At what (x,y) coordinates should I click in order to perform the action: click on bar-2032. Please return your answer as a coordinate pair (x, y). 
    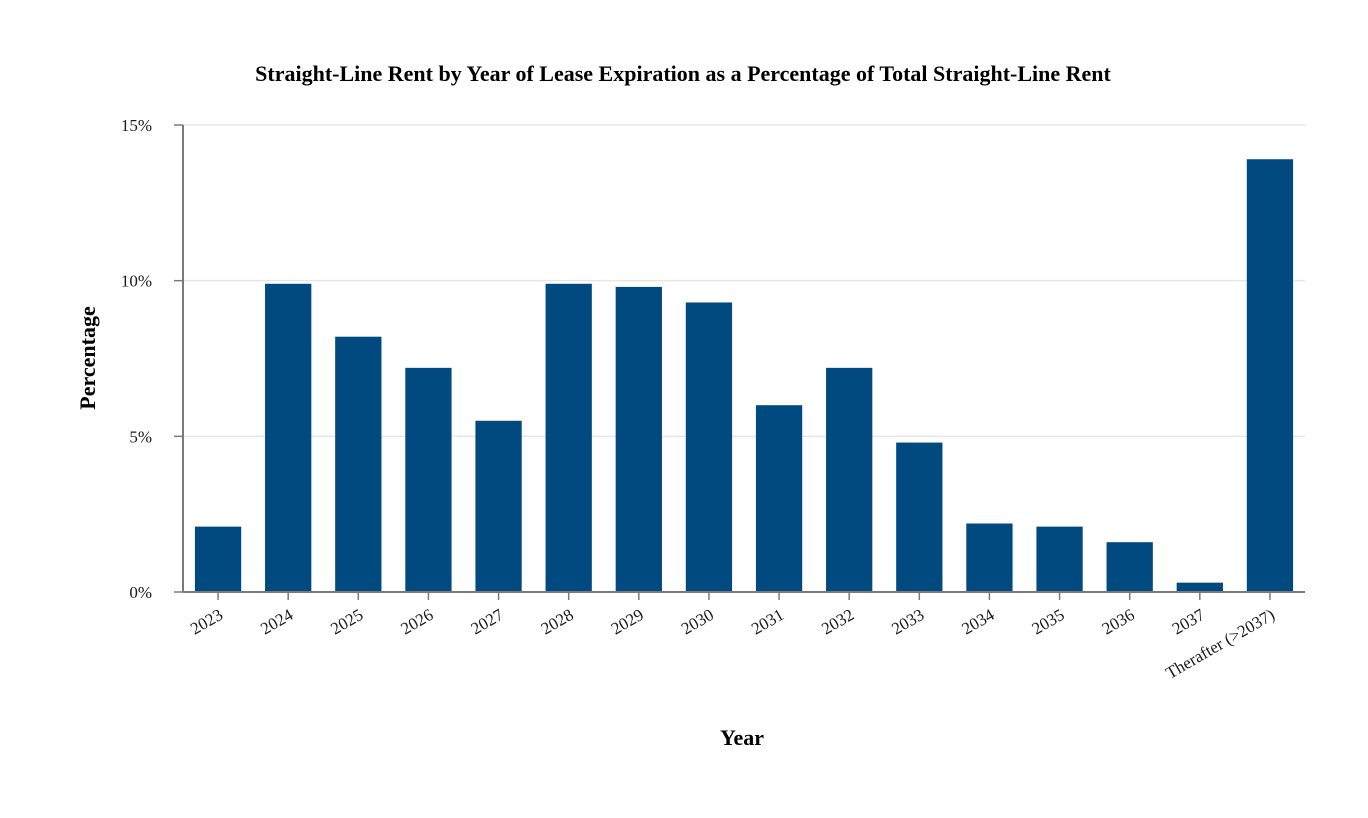
    Looking at the image, I should click on (849, 479).